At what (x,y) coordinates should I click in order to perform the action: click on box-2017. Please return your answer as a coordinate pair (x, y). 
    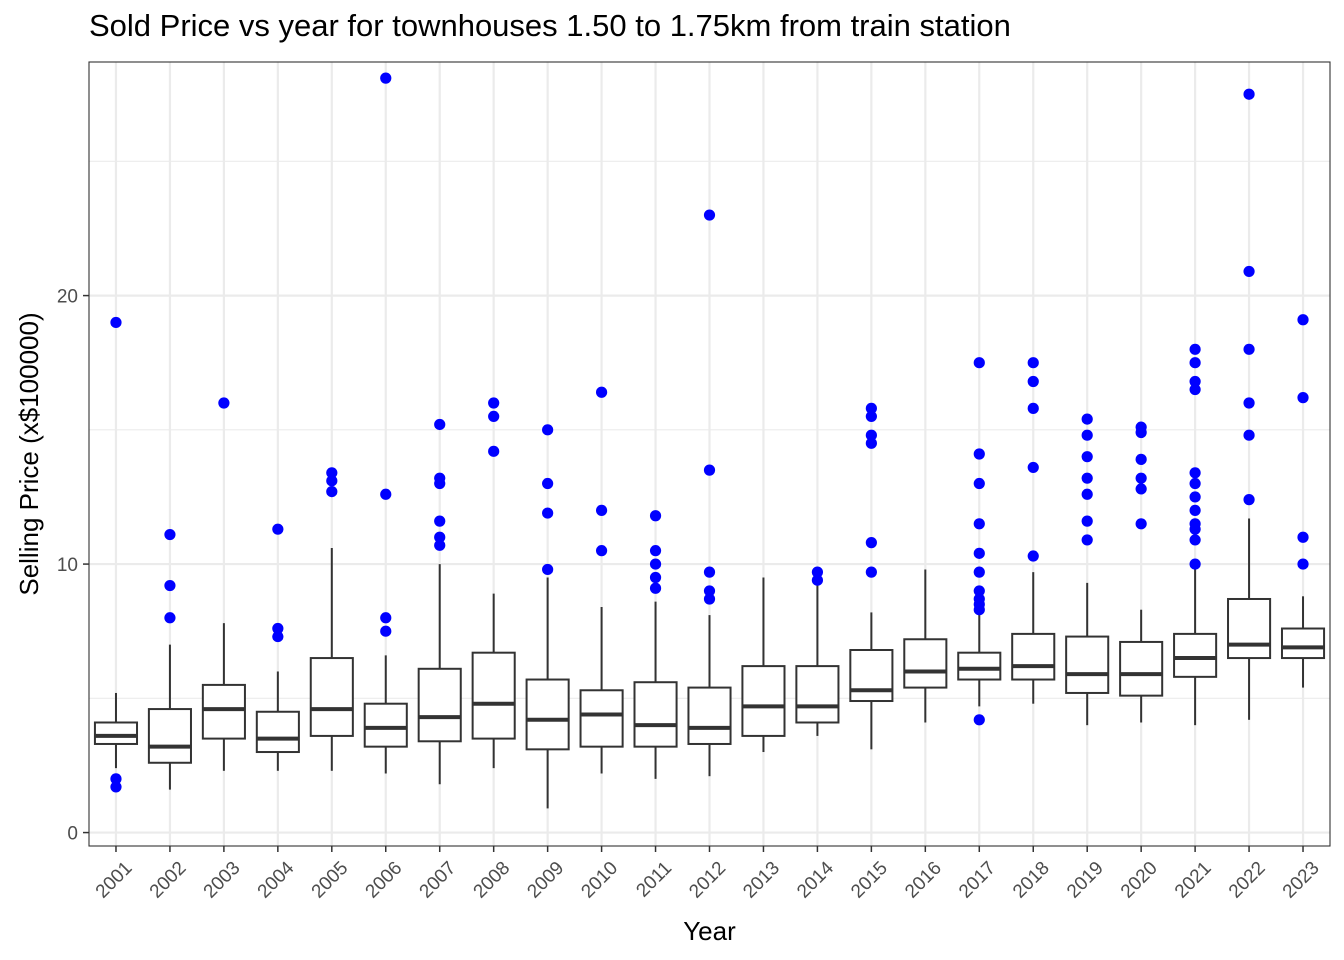
    Looking at the image, I should click on (979, 659).